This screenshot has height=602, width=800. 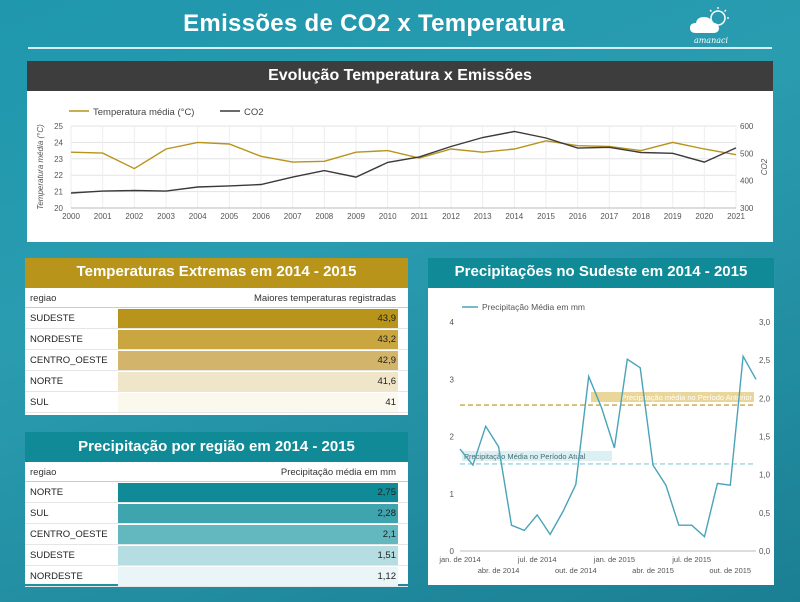 I want to click on table-row: SUL 2,28, so click(x=216, y=513).